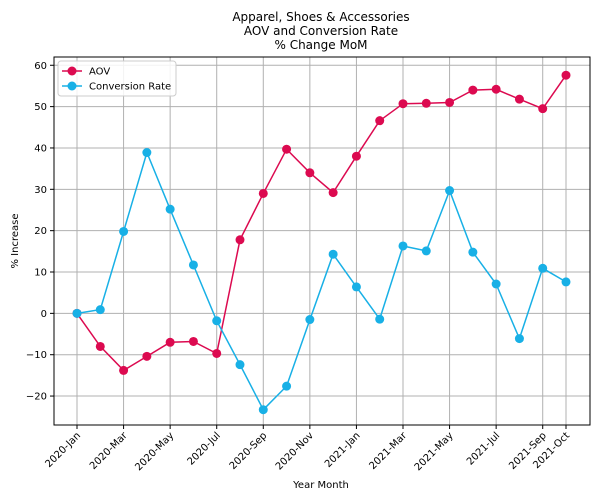 This screenshot has height=500, width=600. Describe the element at coordinates (40, 107) in the screenshot. I see `y-tick-label: 50` at that location.